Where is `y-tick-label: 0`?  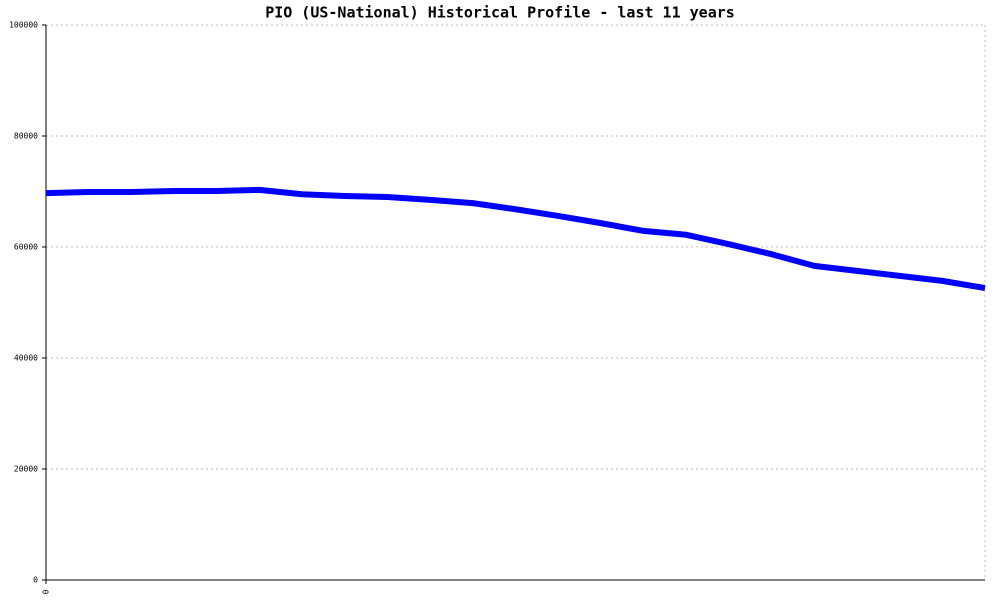 y-tick-label: 0 is located at coordinates (35, 580).